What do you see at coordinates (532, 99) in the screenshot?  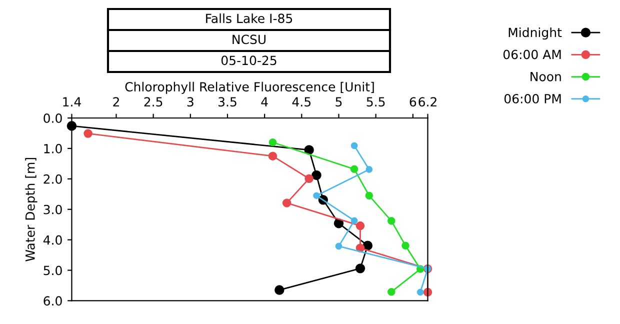 I see `legend-label: 06:00 PM` at bounding box center [532, 99].